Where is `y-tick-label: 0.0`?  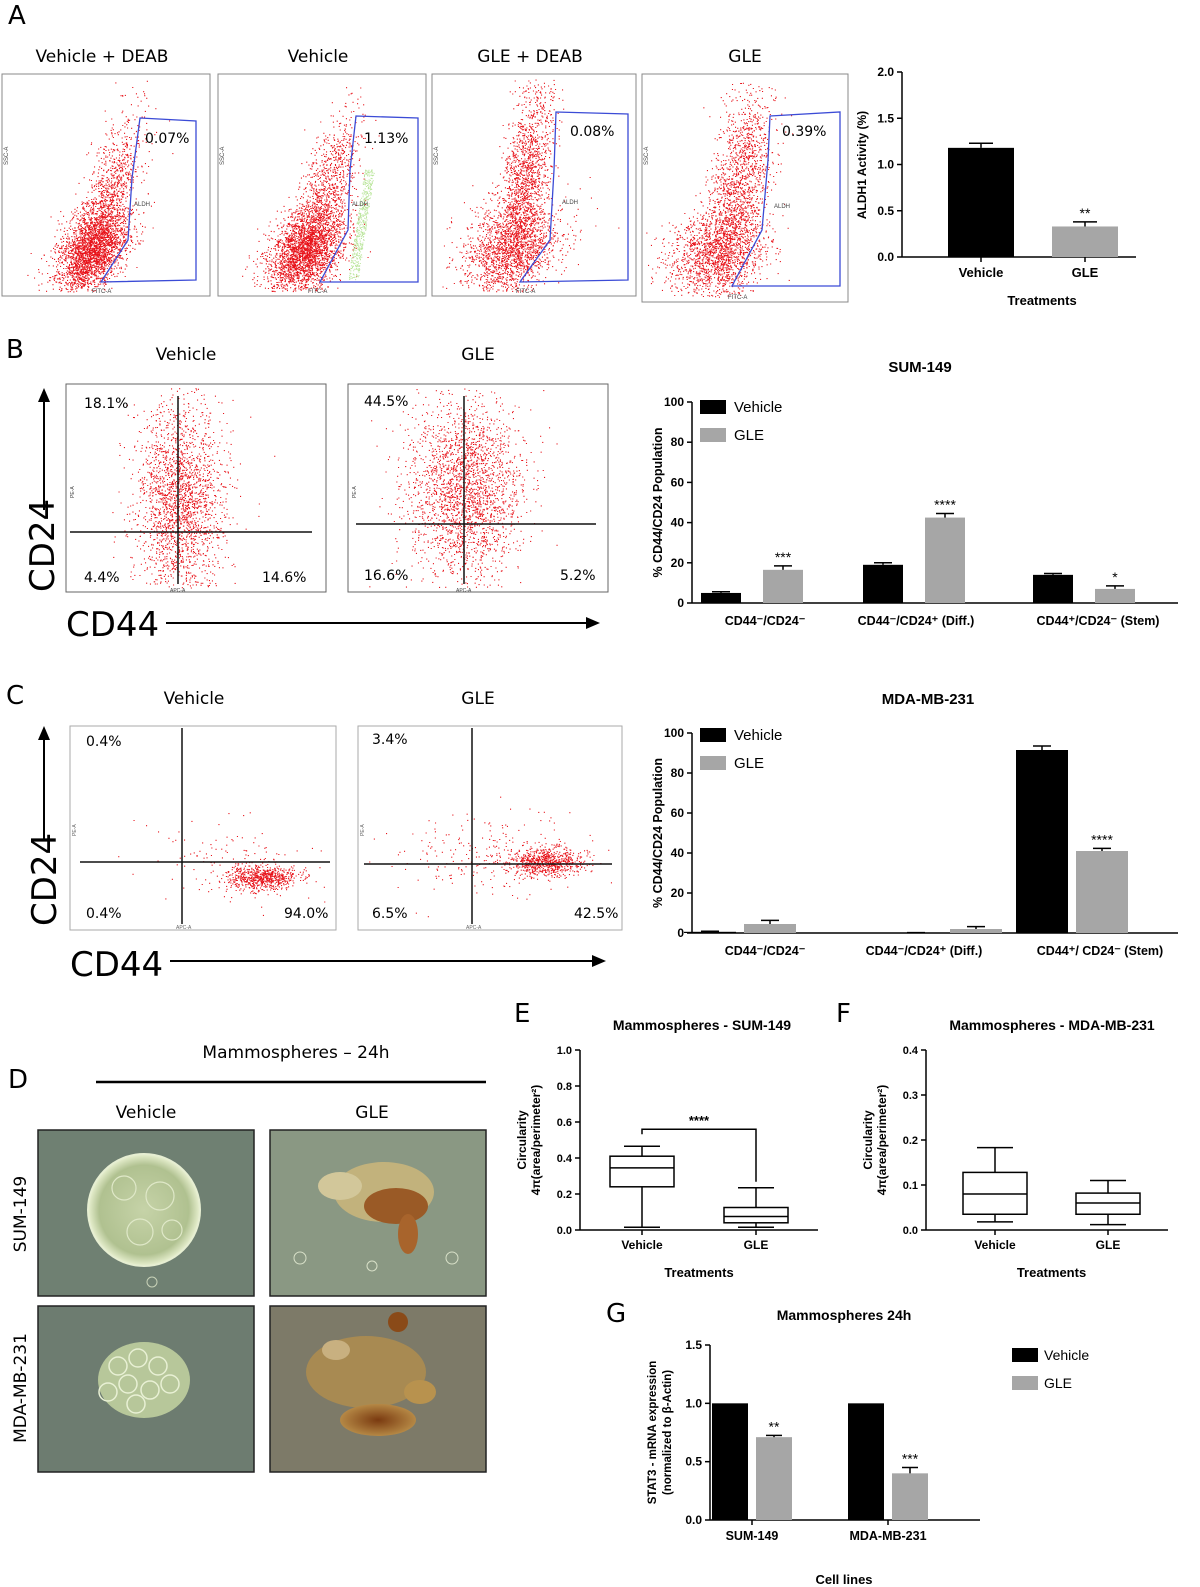
y-tick-label: 0.0 is located at coordinates (693, 1520).